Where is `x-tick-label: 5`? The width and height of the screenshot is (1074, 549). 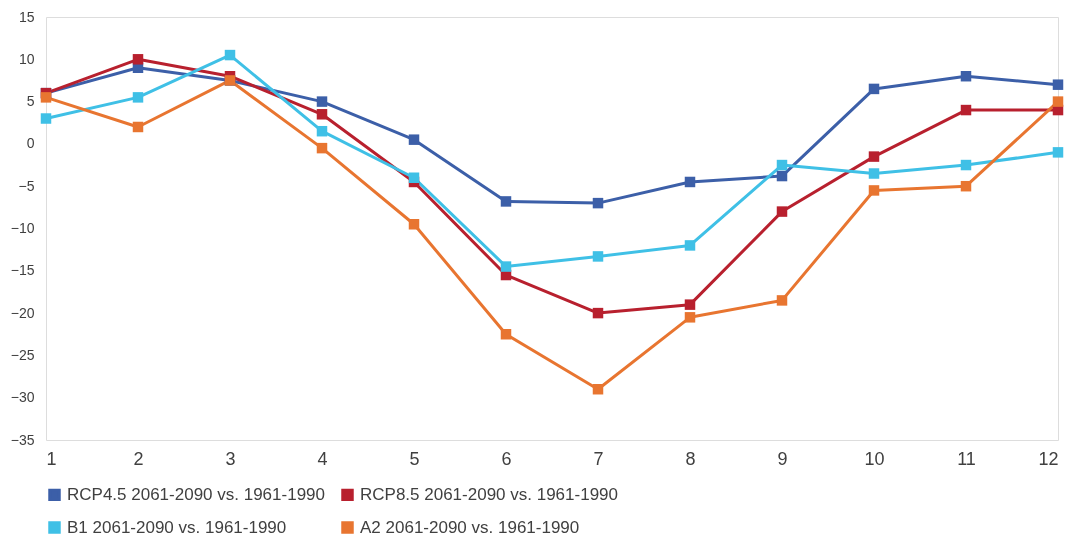
x-tick-label: 5 is located at coordinates (414, 458).